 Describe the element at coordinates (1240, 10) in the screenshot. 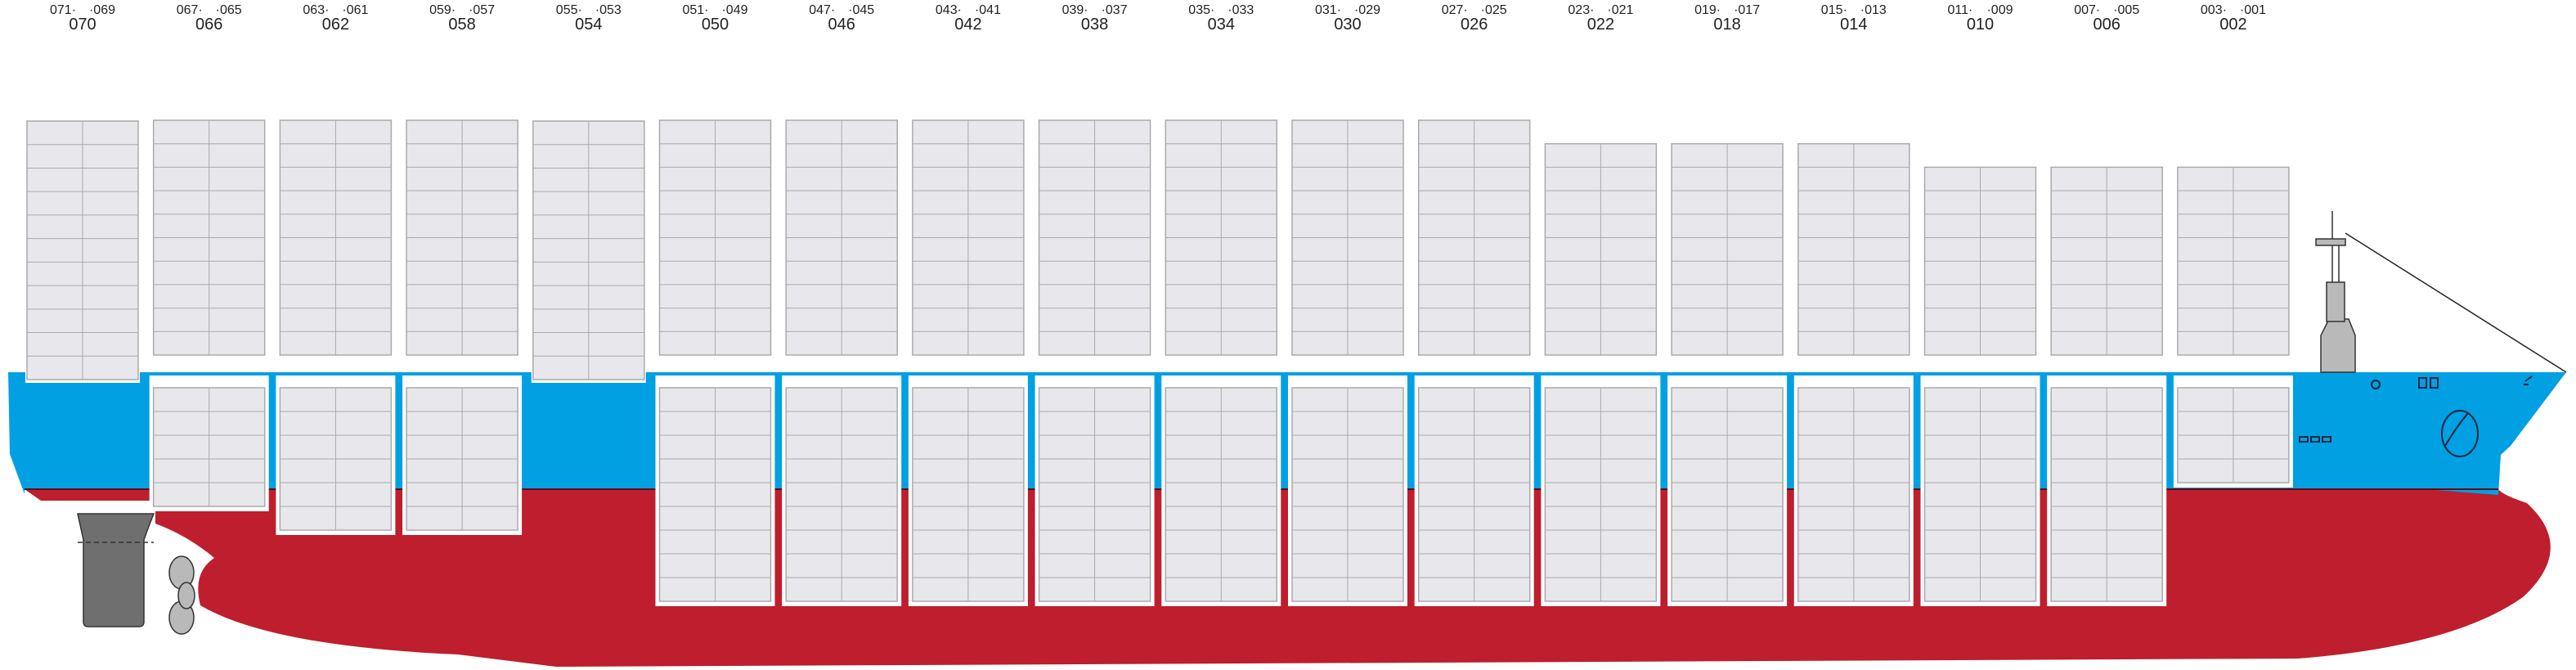

I see `bay-label-right: ·033` at that location.